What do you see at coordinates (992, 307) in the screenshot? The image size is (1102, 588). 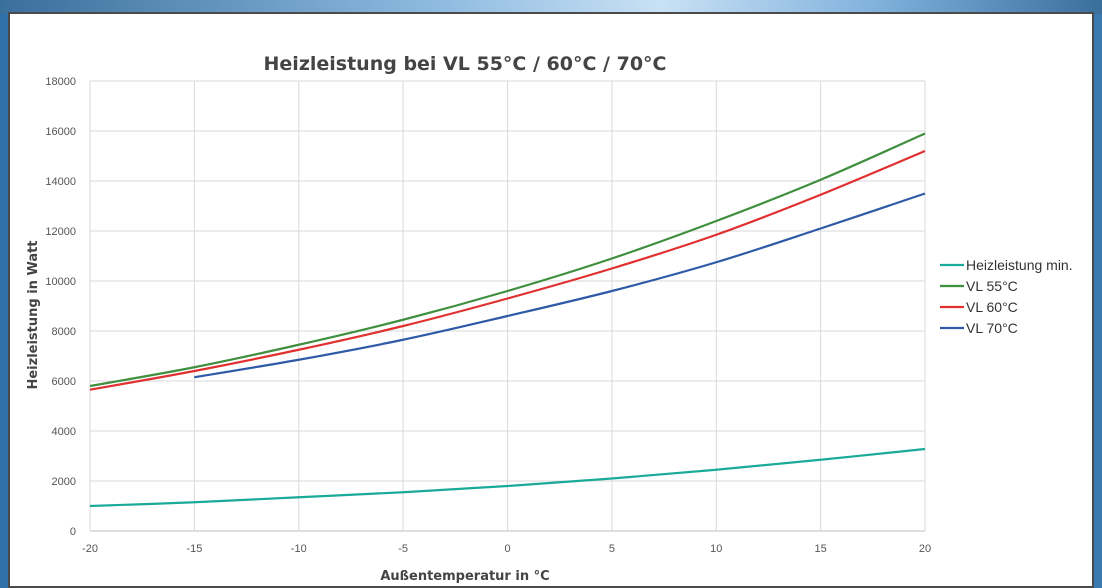 I see `legend-label: VL 60°C` at bounding box center [992, 307].